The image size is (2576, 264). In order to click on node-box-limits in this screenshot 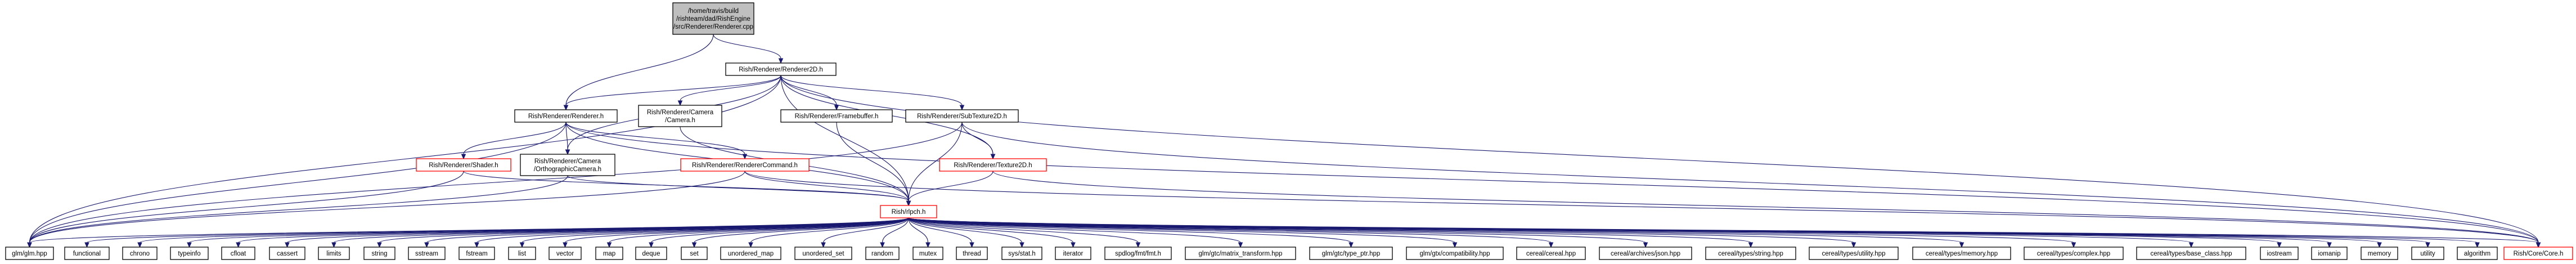, I will do `click(334, 253)`.